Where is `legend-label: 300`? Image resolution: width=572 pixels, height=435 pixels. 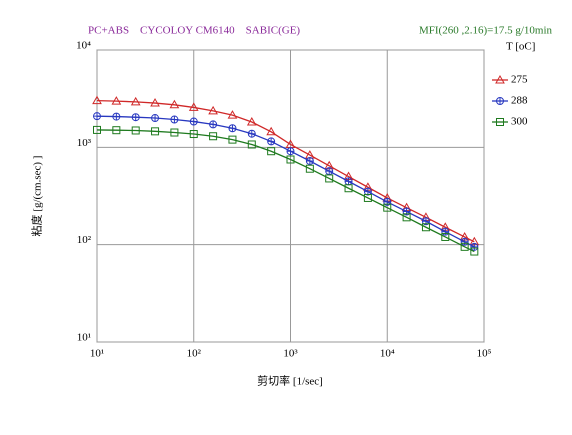 legend-label: 300 is located at coordinates (519, 122).